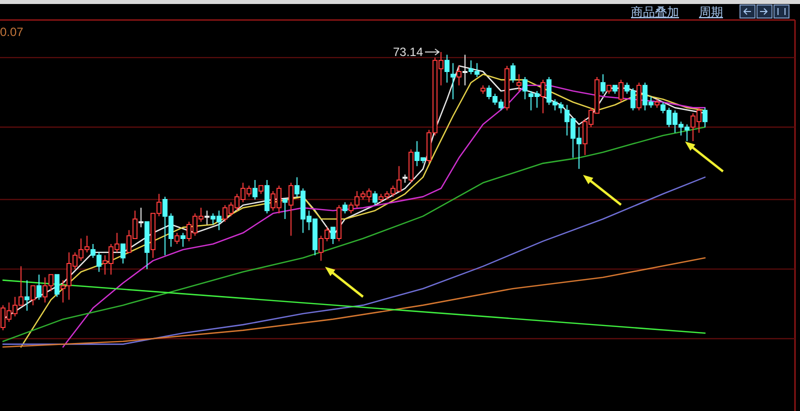 The image size is (800, 411). I want to click on text: 0.07, so click(12, 32).